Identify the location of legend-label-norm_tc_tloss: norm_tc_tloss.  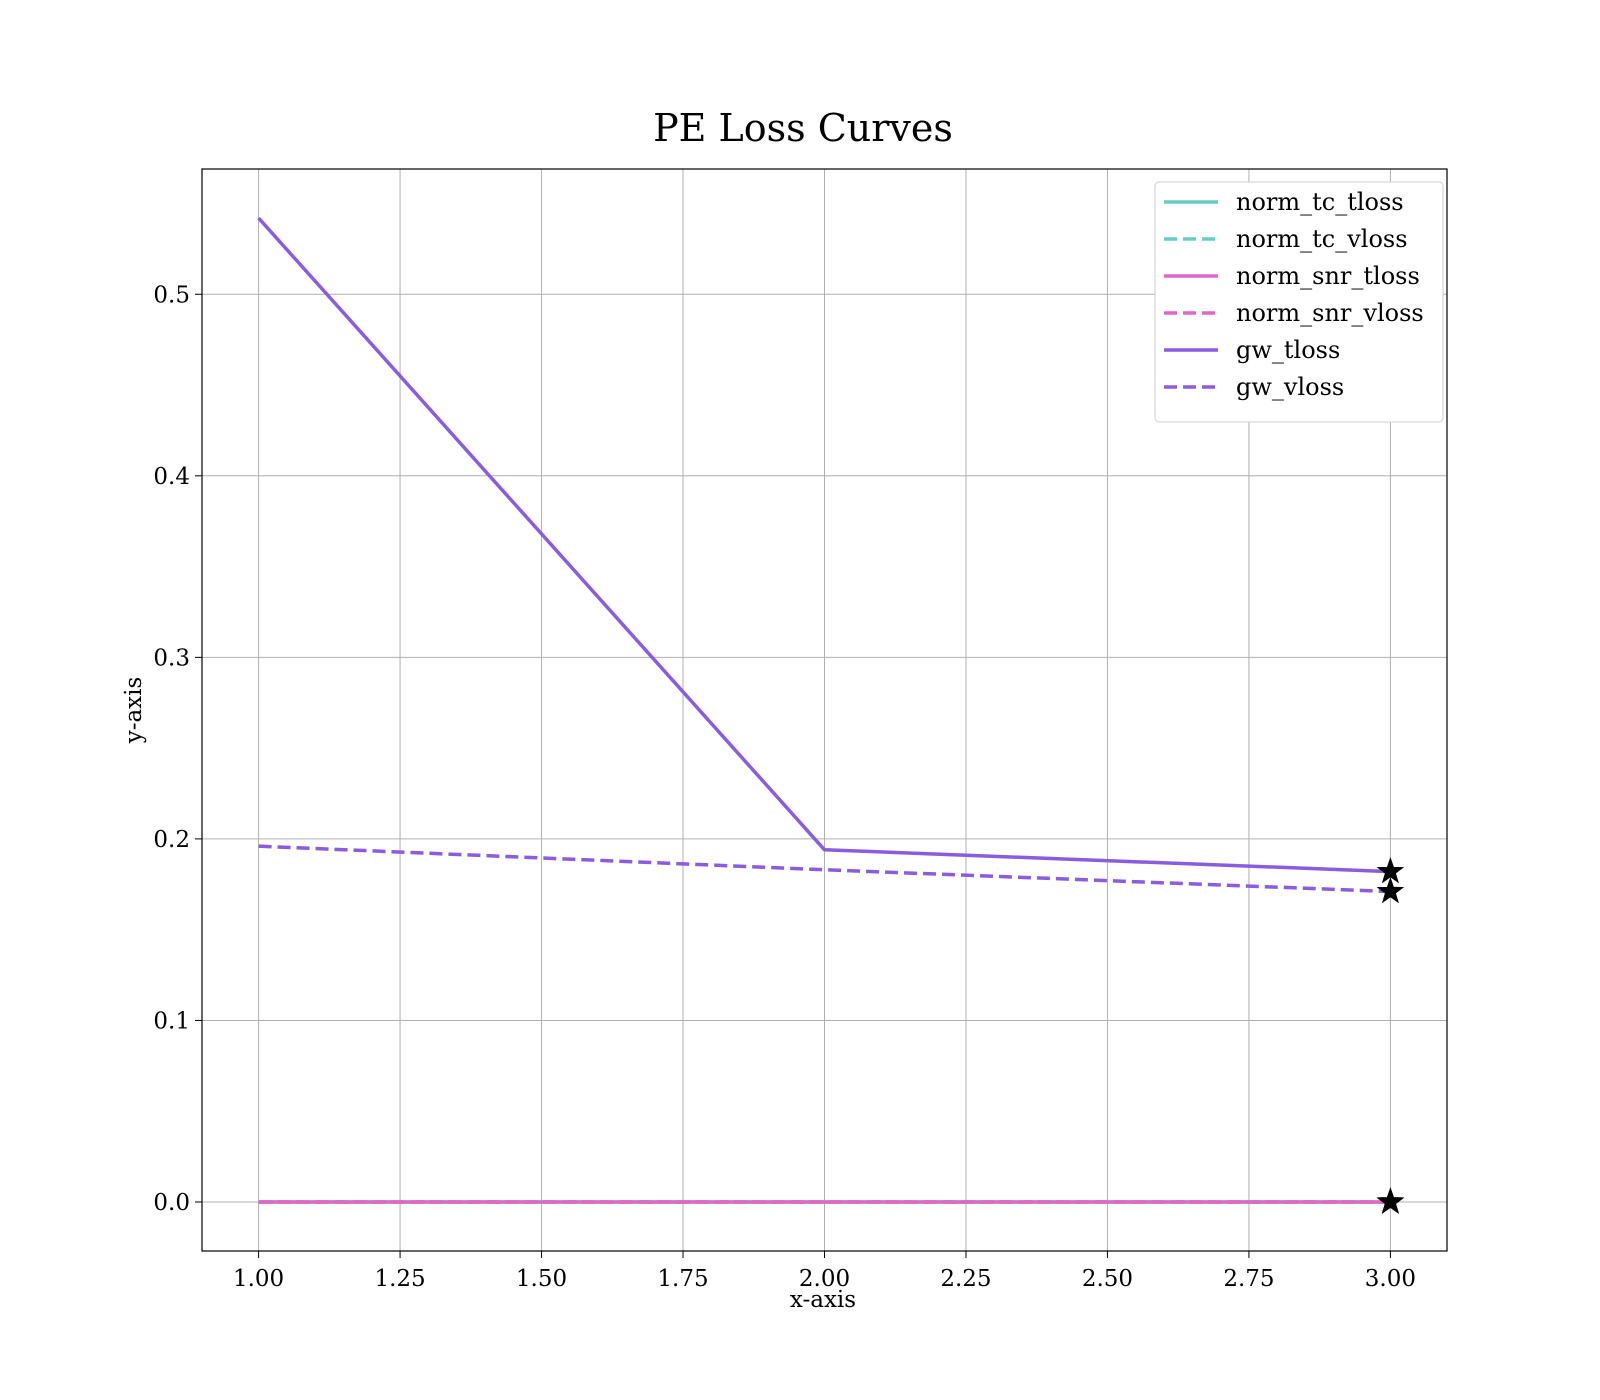
(1320, 202).